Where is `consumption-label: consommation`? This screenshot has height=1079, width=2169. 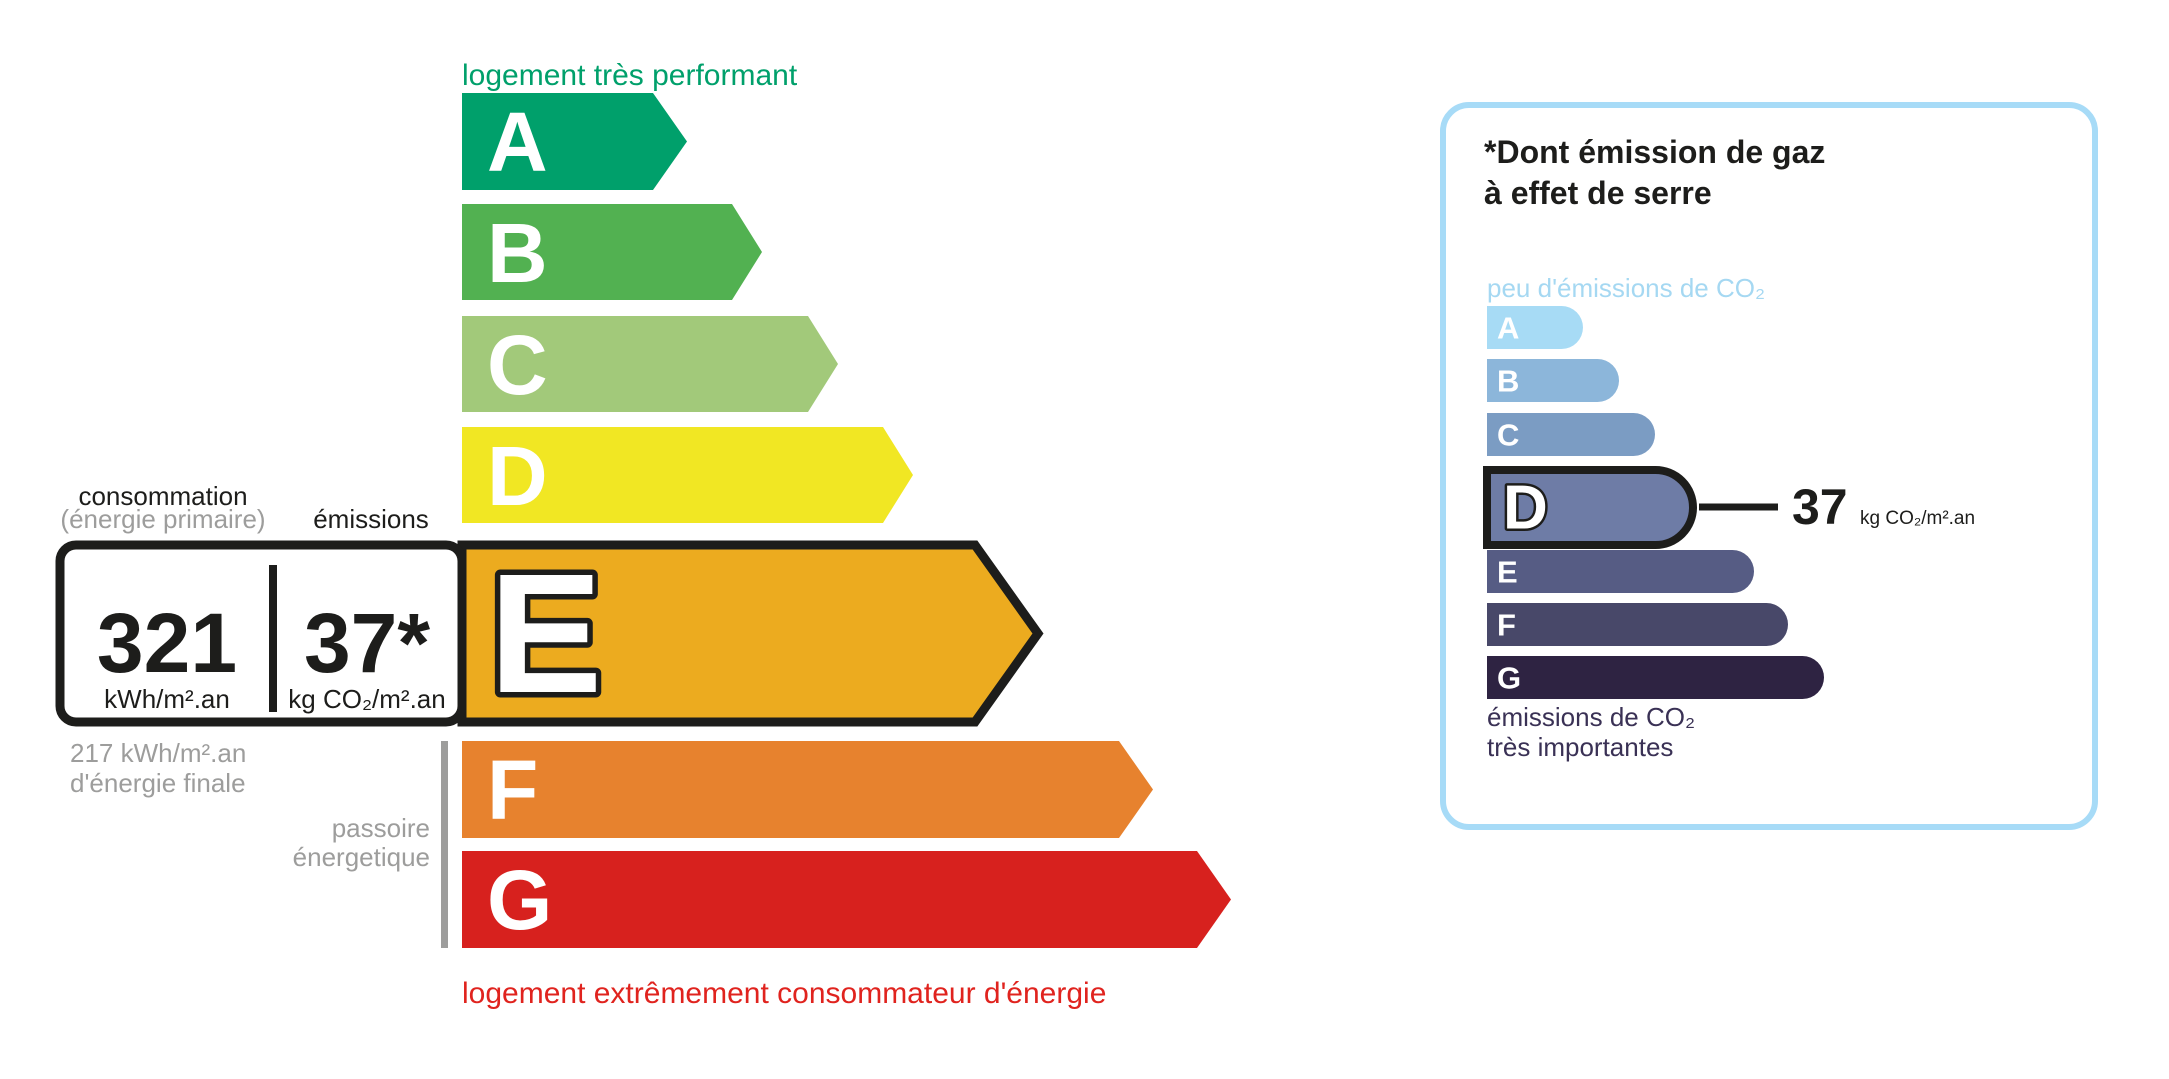 consumption-label: consommation is located at coordinates (162, 496).